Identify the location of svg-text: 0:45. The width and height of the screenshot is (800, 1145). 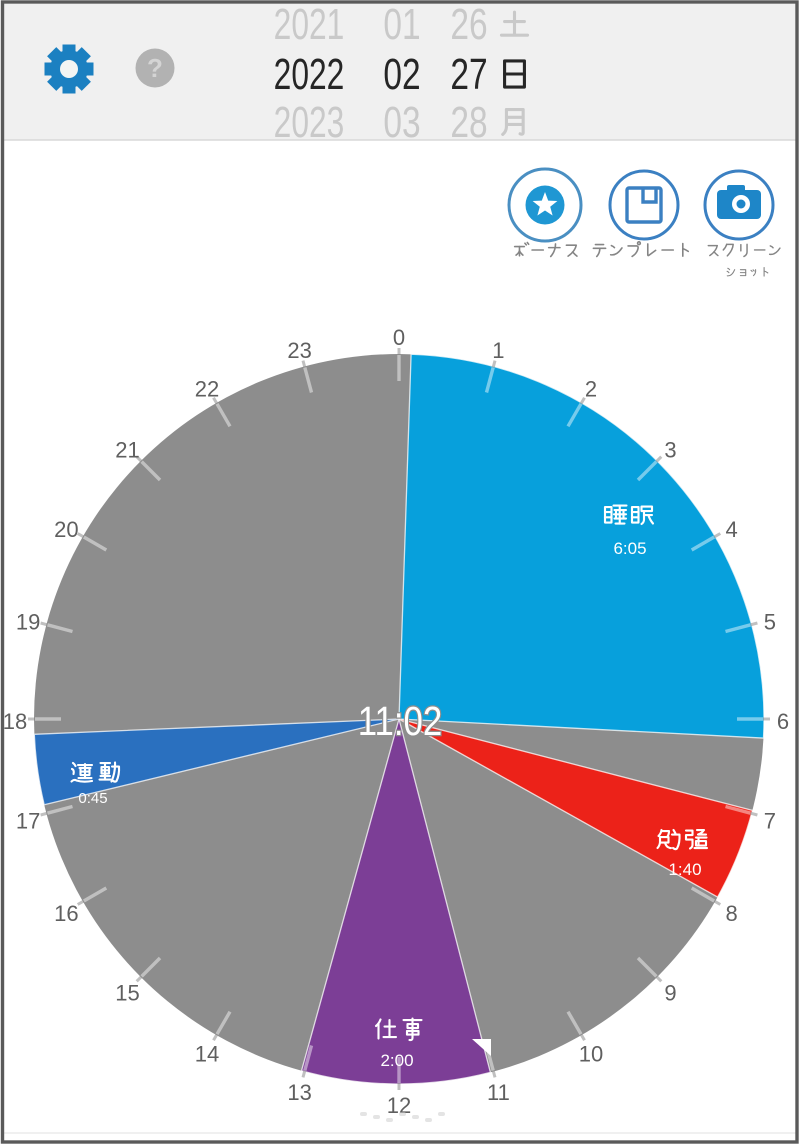
(92, 798).